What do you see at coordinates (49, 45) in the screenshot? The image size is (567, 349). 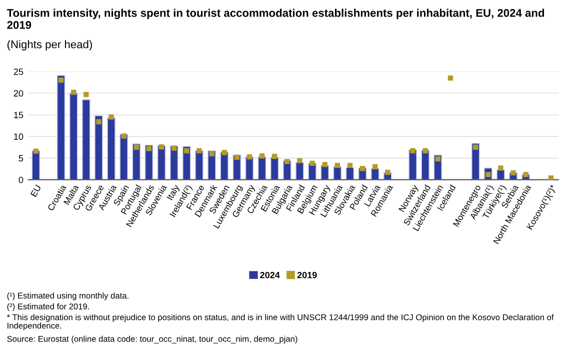 I see `chart-subtitle: (Nights per head)` at bounding box center [49, 45].